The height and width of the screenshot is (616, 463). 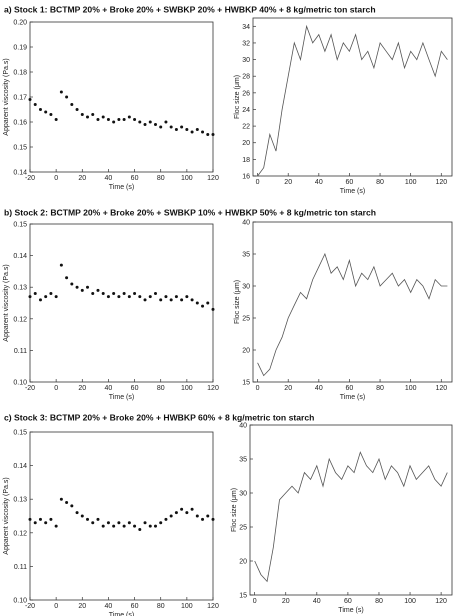 I want to click on y-tick-label: 15, so click(x=246, y=383).